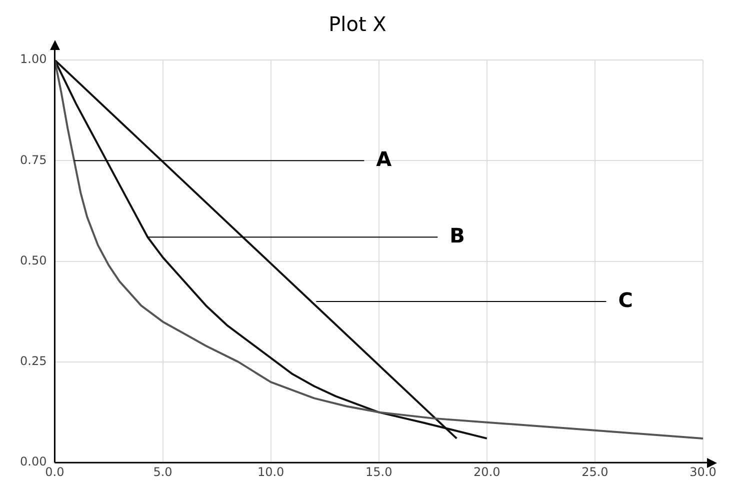 The height and width of the screenshot is (491, 731). I want to click on y-tick-label: 0.25, so click(33, 361).